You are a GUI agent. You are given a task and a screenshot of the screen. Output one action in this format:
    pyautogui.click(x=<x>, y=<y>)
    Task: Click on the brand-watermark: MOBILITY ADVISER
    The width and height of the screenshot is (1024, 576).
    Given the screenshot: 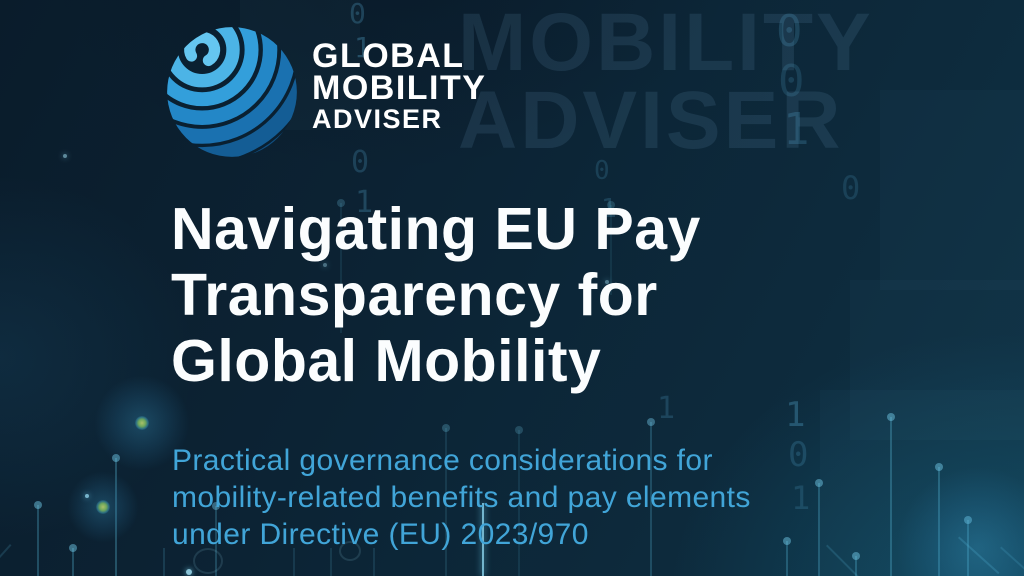 What is the action you would take?
    pyautogui.click(x=666, y=83)
    